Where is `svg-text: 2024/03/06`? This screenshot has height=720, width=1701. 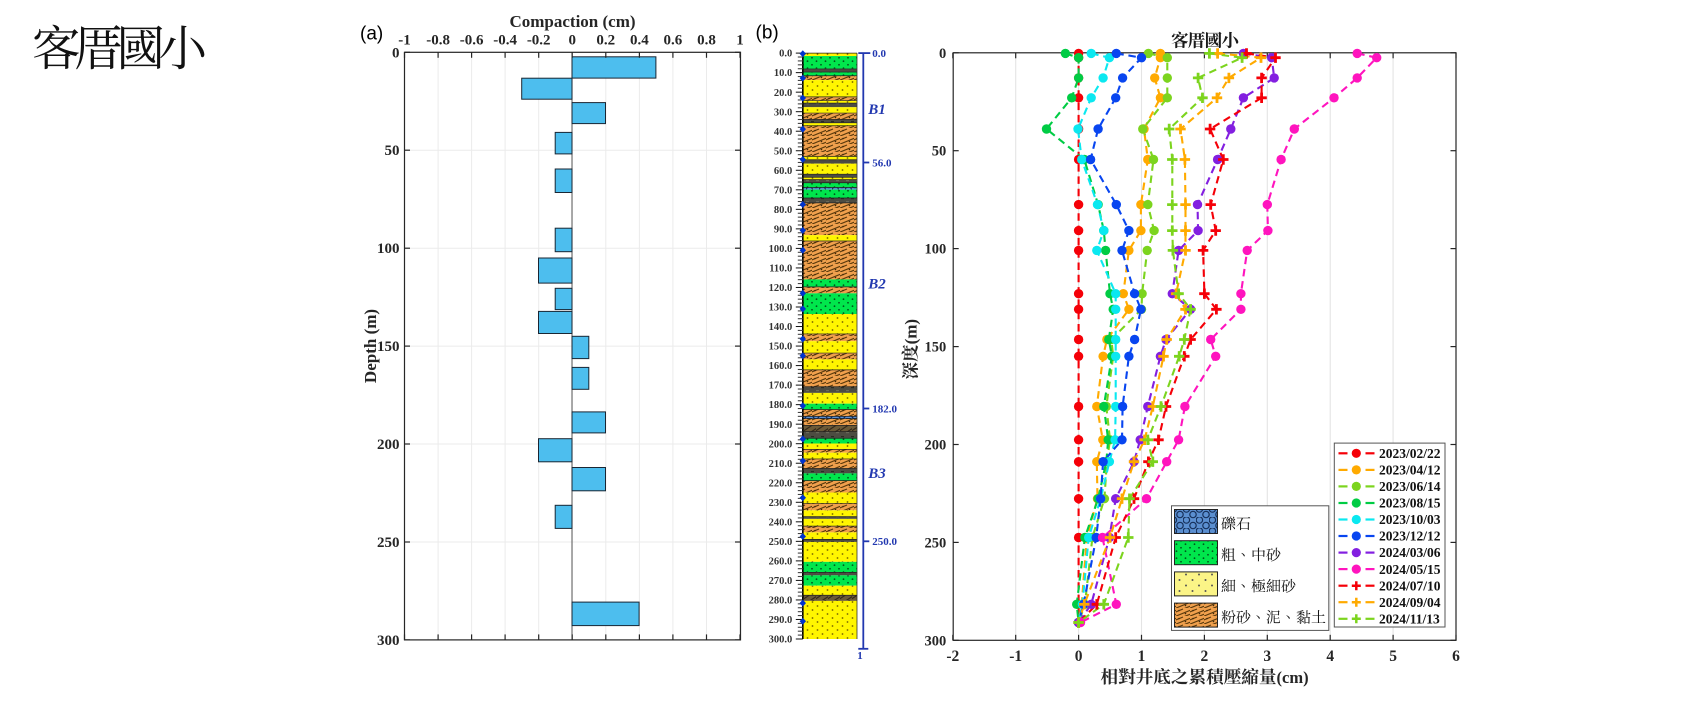
svg-text: 2024/03/06 is located at coordinates (1410, 552).